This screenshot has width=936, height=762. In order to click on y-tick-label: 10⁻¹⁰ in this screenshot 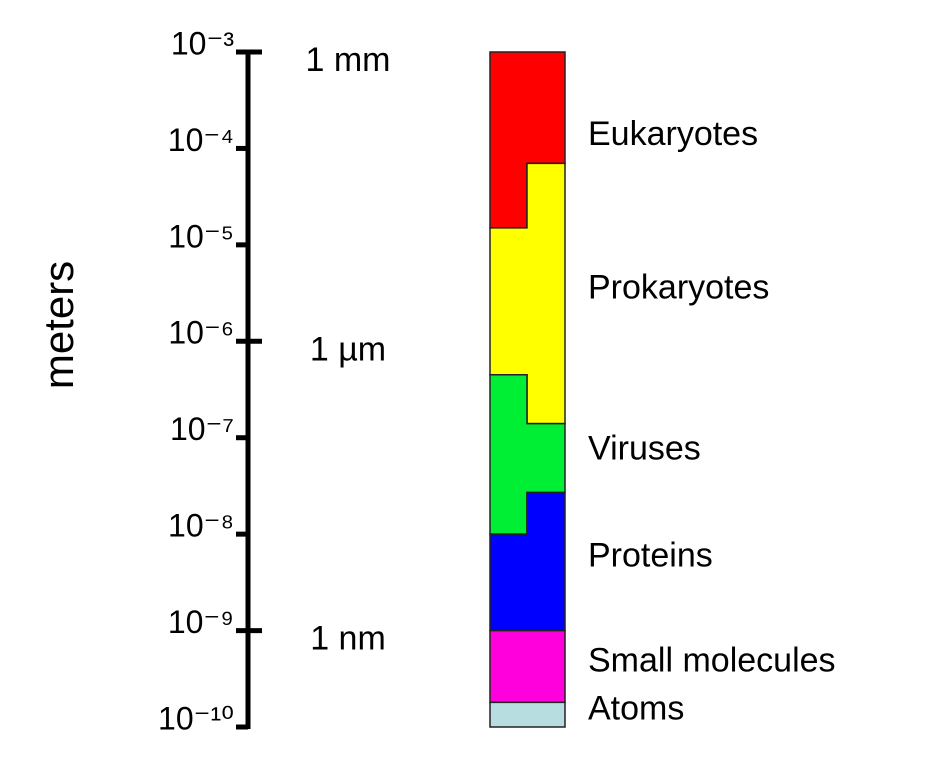, I will do `click(196, 718)`.